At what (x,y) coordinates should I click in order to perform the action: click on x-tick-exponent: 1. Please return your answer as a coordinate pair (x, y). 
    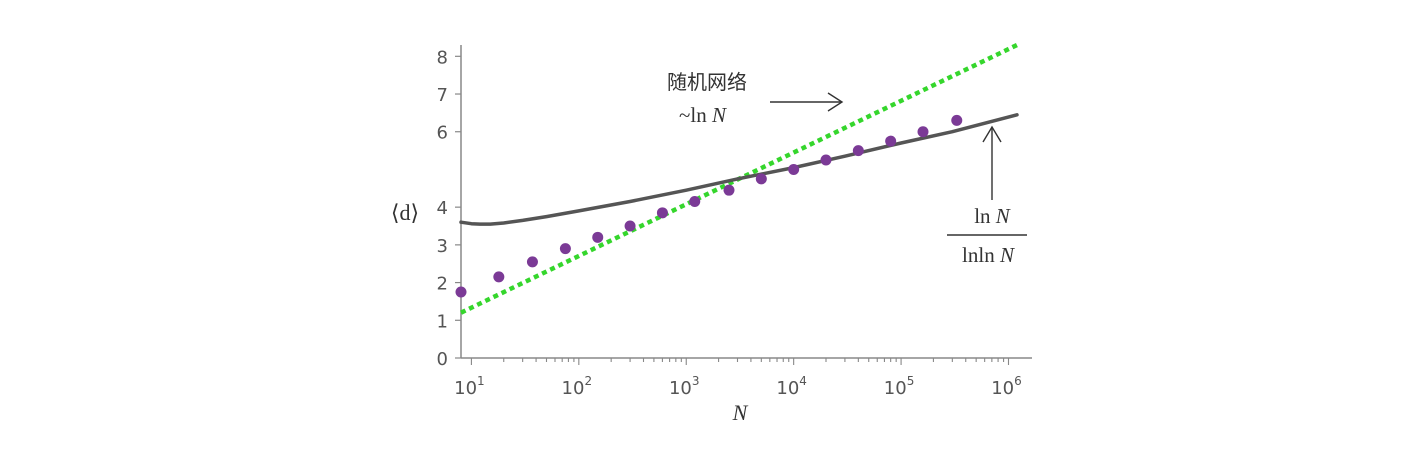
    Looking at the image, I should click on (481, 381).